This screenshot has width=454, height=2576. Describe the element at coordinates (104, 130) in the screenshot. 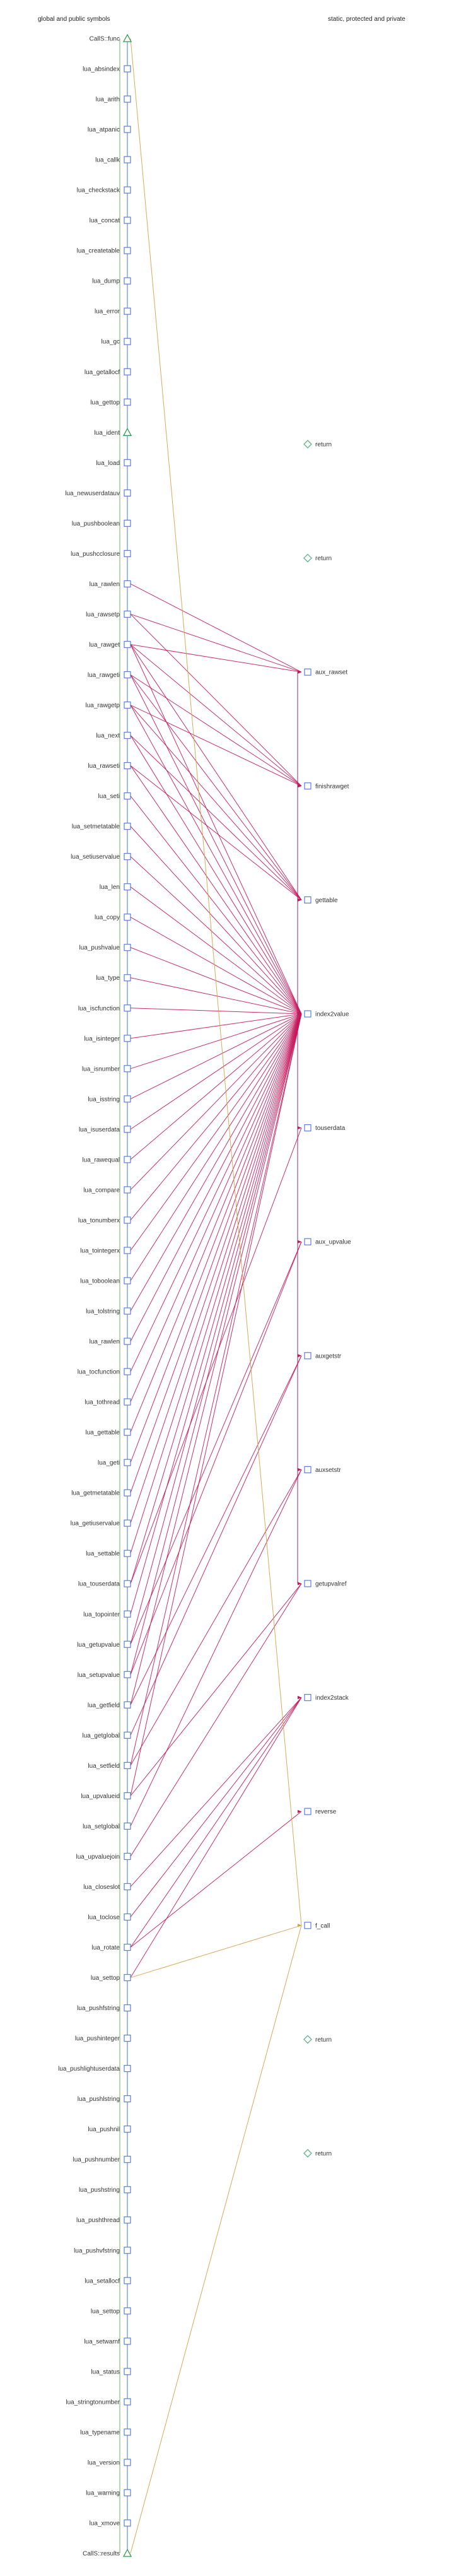

I see `left-node-lua-atpanic-label: lua_atpanic` at that location.